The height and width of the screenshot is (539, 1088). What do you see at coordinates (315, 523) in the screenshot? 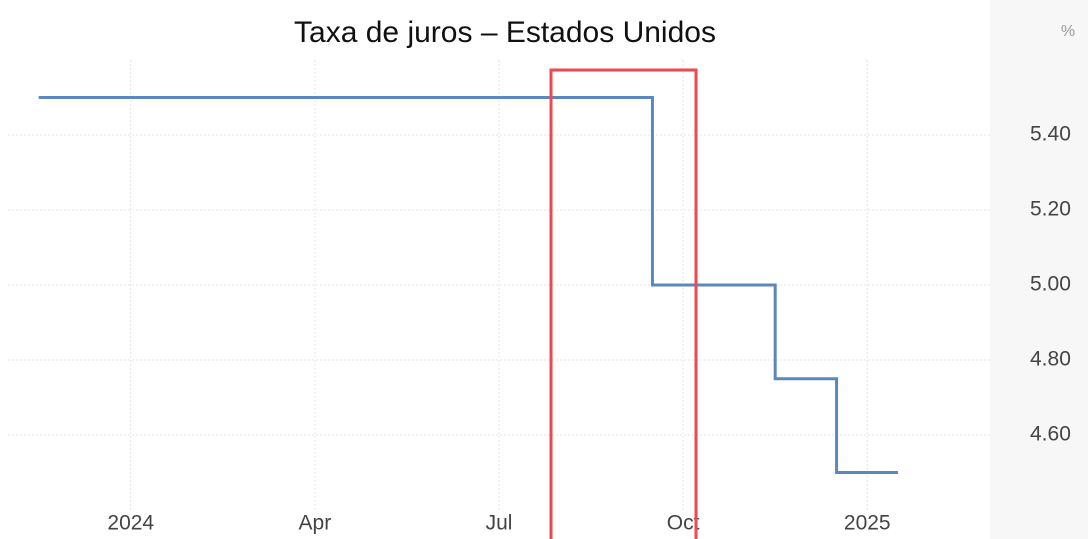
I see `x-tick-label: Apr` at bounding box center [315, 523].